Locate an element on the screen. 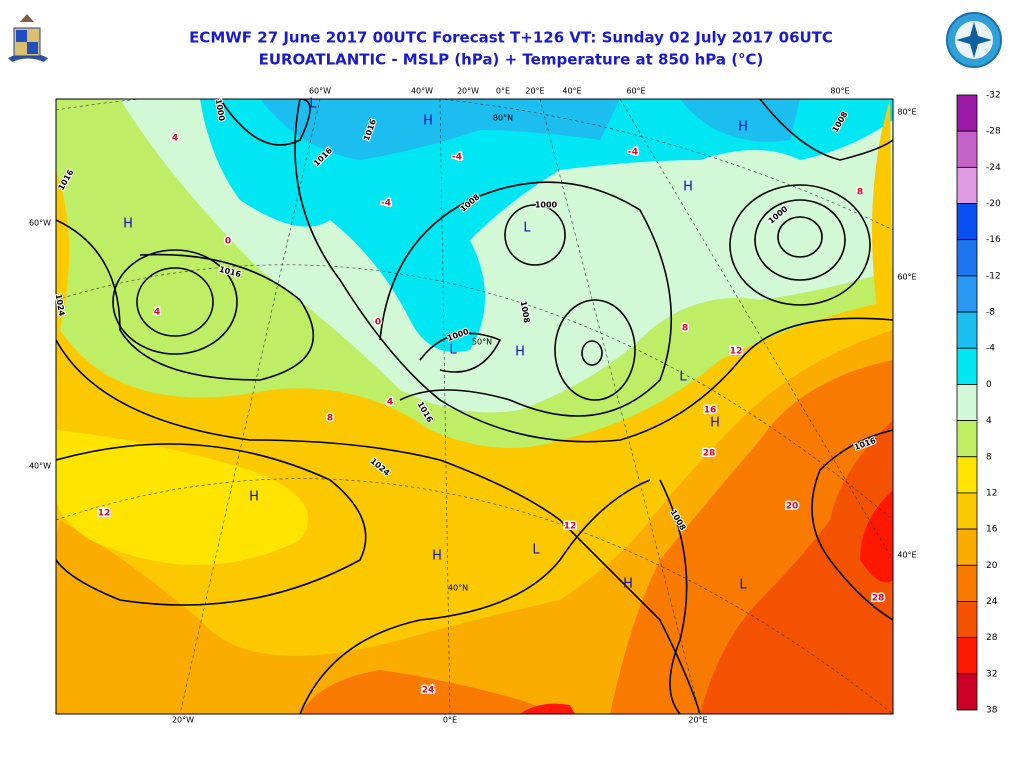 The height and width of the screenshot is (768, 1024). colorbar-label: -16 is located at coordinates (993, 240).